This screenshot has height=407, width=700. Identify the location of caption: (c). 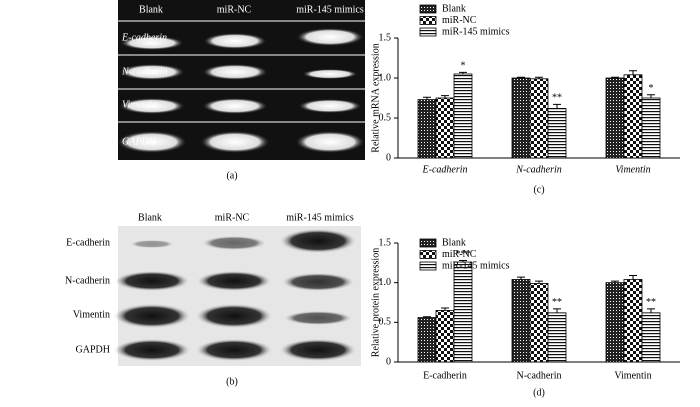
(538, 189).